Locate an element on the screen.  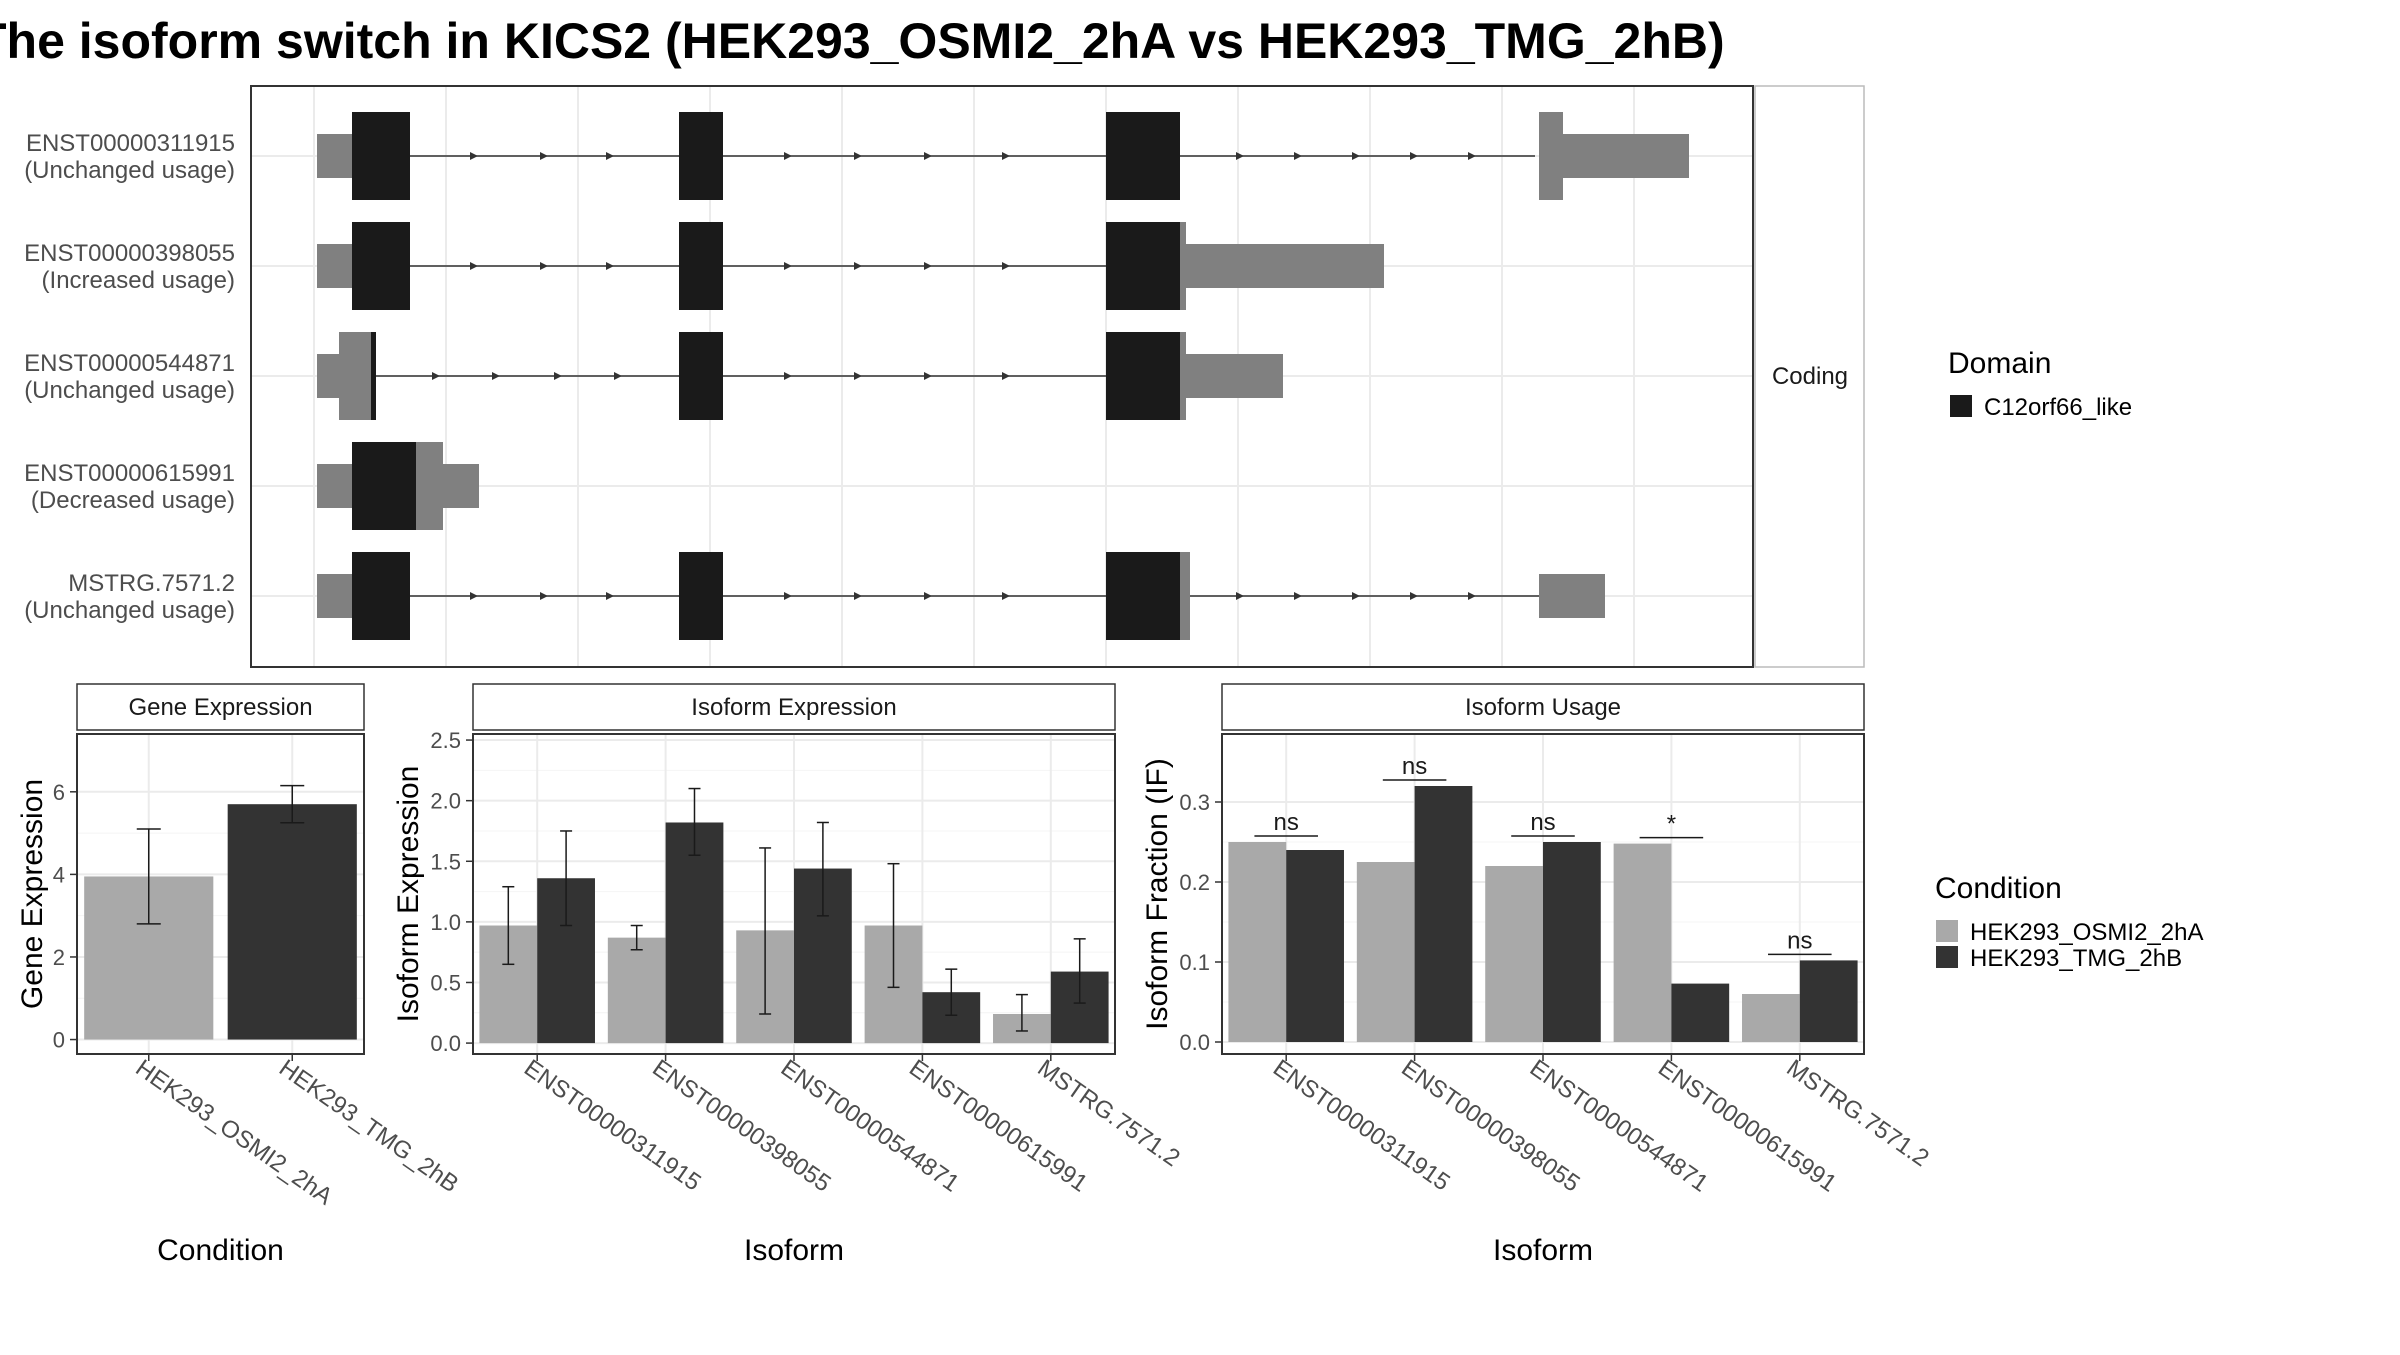
facet-strip-label: Coding is located at coordinates (1810, 376).